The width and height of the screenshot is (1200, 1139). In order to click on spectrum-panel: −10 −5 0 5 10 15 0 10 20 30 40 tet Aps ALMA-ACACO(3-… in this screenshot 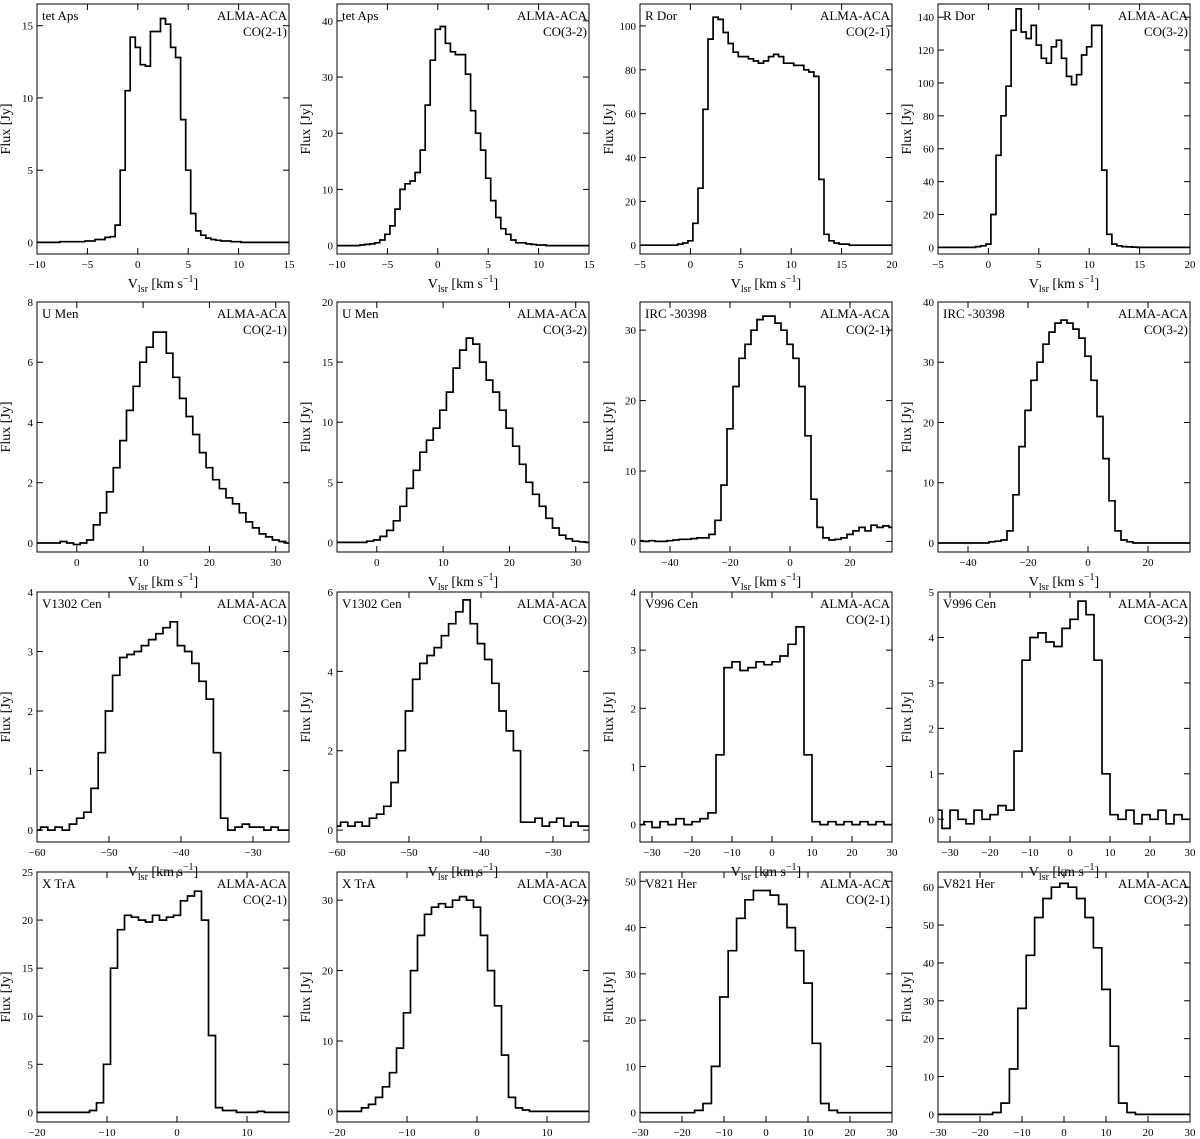, I will do `click(447, 149)`.